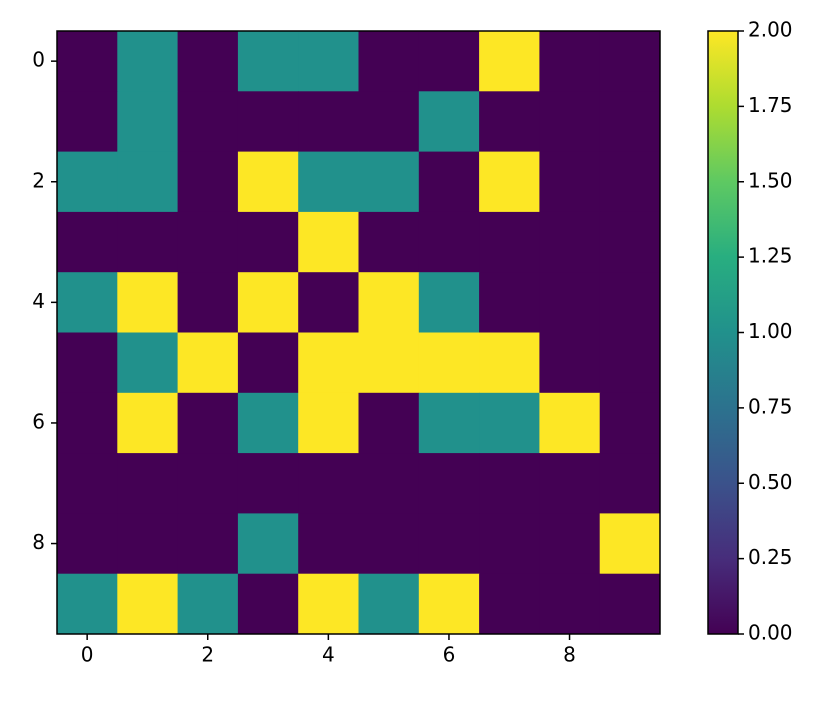 This screenshot has width=838, height=706. I want to click on y-tick-label: 2, so click(38, 180).